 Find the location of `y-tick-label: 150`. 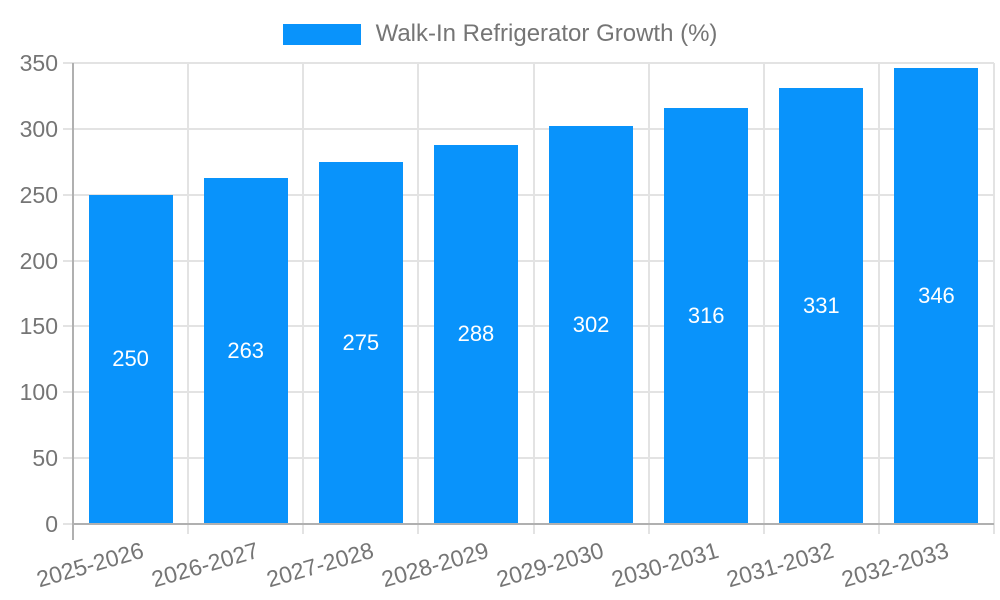

y-tick-label: 150 is located at coordinates (38, 326).